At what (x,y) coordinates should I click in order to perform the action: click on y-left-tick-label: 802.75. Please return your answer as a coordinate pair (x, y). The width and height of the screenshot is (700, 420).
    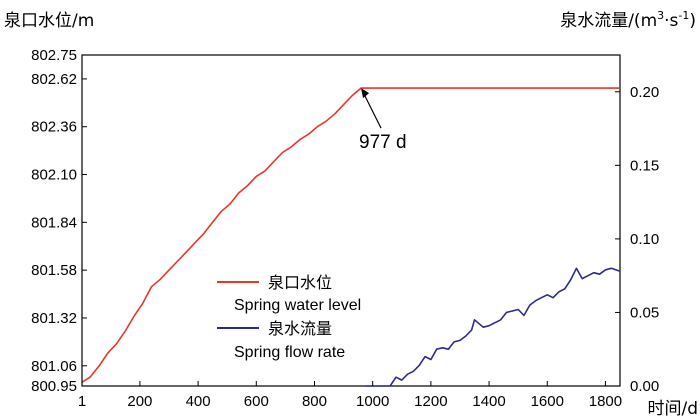
    Looking at the image, I should click on (54, 55).